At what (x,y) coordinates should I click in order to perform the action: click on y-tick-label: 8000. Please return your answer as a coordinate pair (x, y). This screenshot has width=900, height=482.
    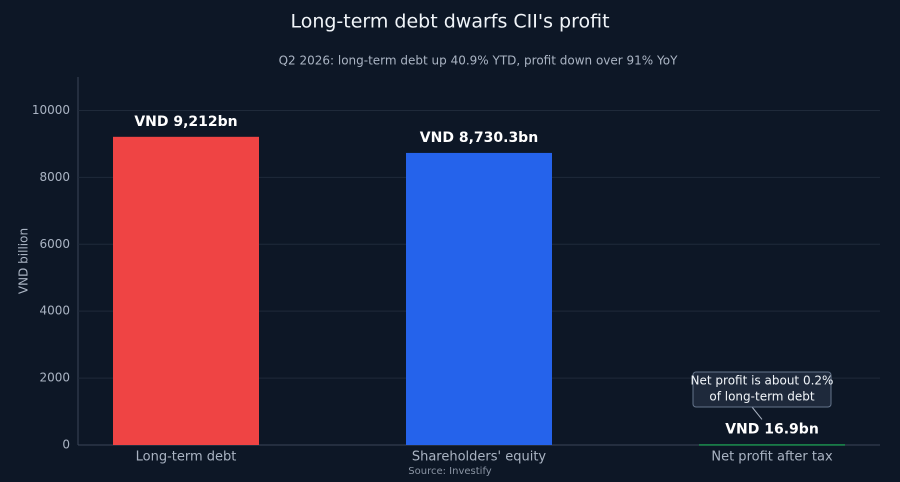
    Looking at the image, I should click on (54, 177).